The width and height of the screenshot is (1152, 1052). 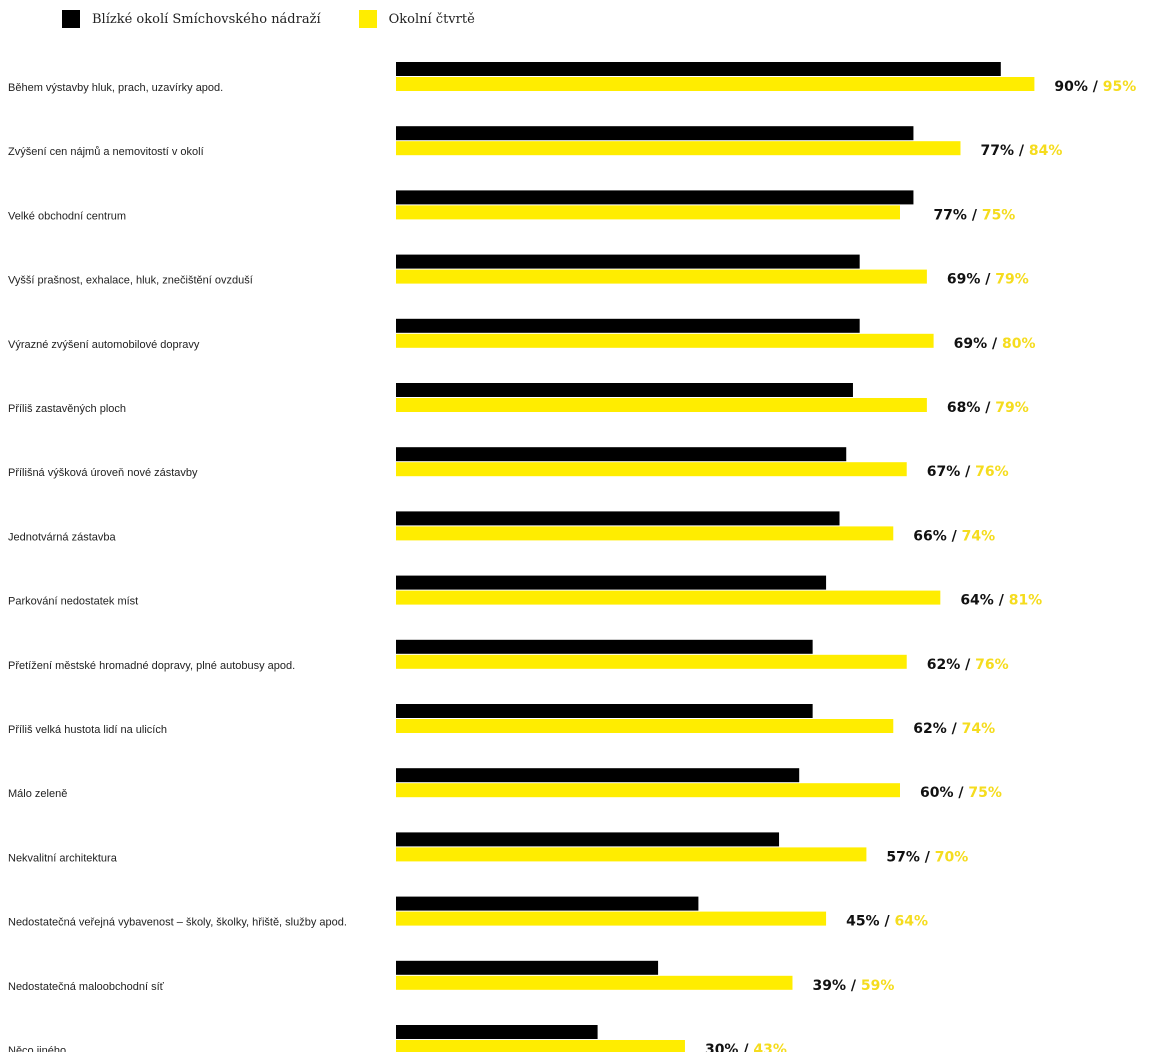 I want to click on category-label-7: Přílišná výšková úroveň nové zástavby, so click(x=103, y=473).